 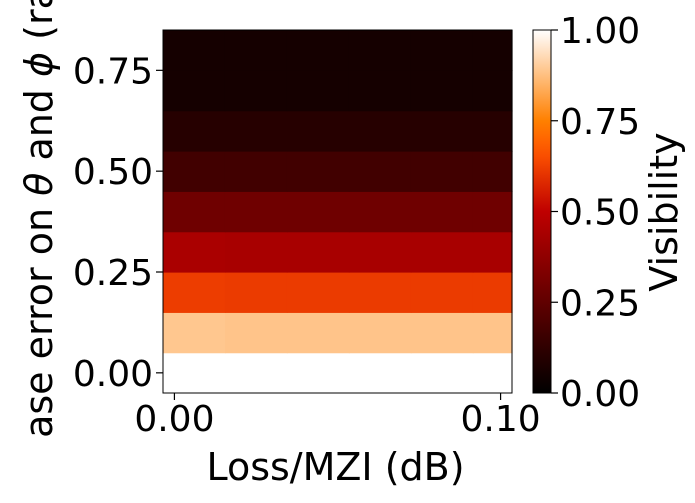 What do you see at coordinates (39, 125) in the screenshot?
I see `y-axis-label-and: and` at bounding box center [39, 125].